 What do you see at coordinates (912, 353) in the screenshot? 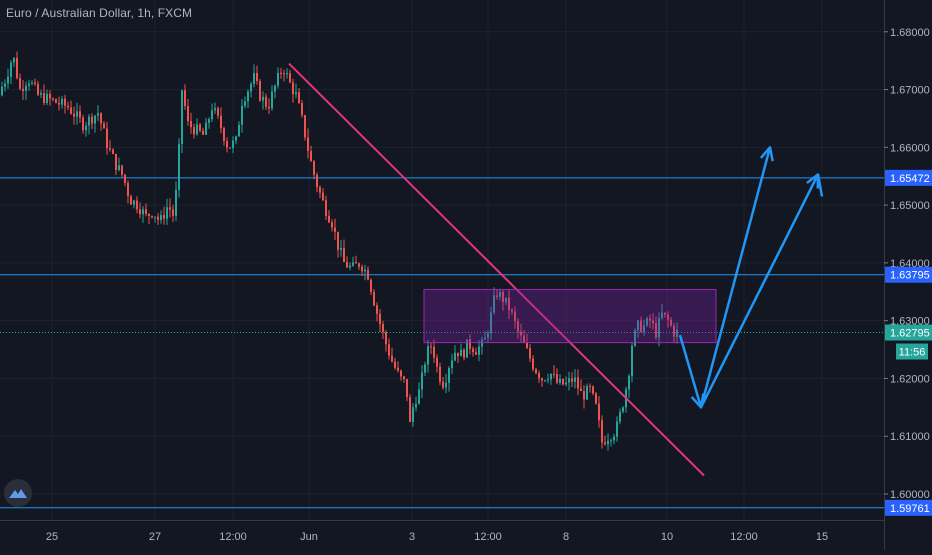
I see `countdown-label: 11:56` at bounding box center [912, 353].